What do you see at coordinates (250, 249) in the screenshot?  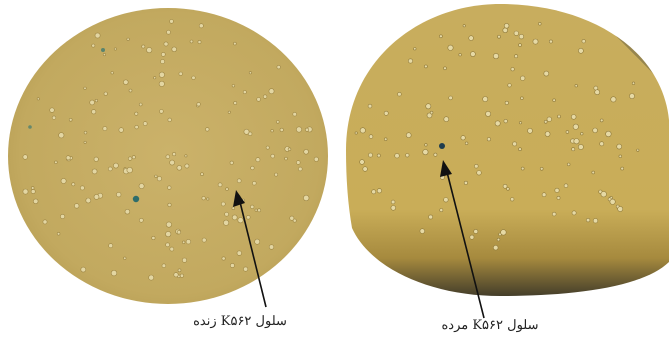 I see `arrow-live-cell` at bounding box center [250, 249].